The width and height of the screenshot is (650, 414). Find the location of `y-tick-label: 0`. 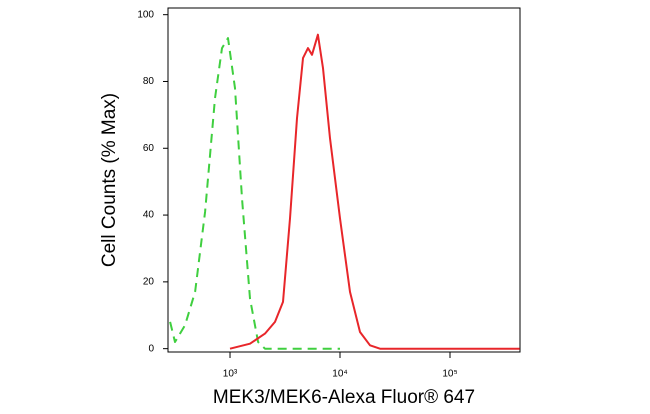

y-tick-label: 0 is located at coordinates (151, 348).